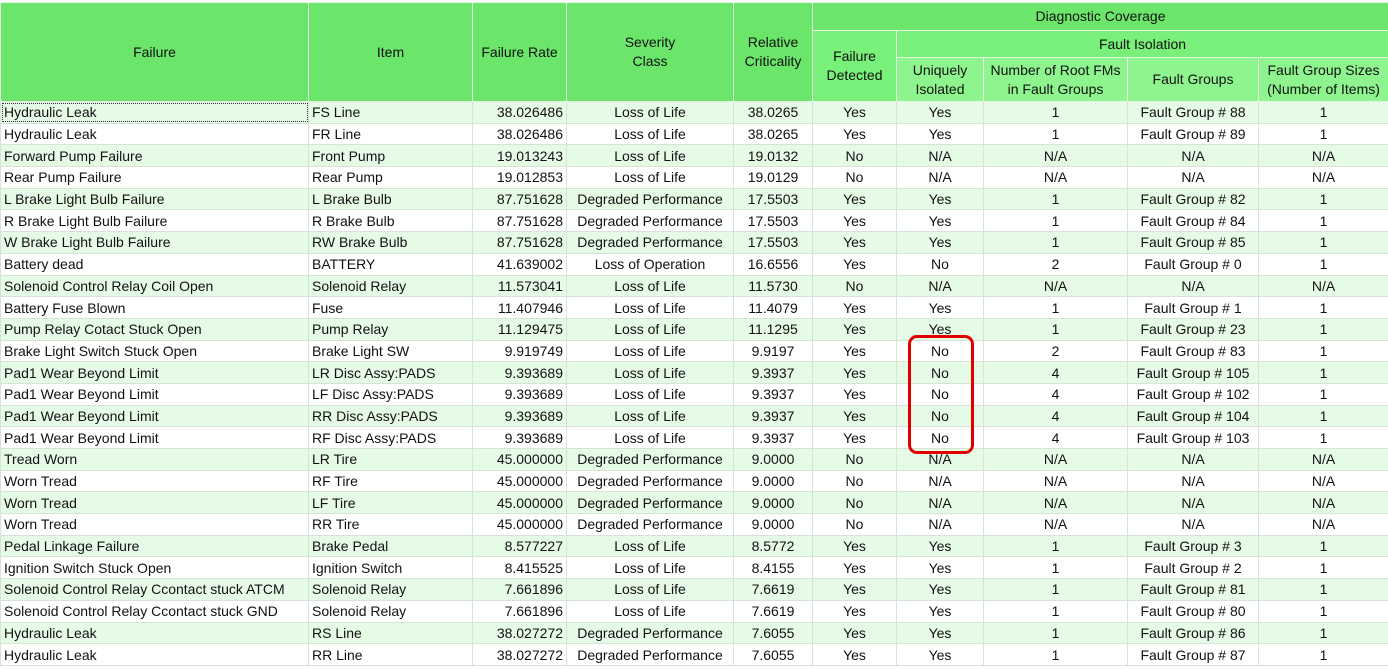 This screenshot has width=1388, height=670. I want to click on cell-fault-group: Fault Group # 1, so click(1193, 307).